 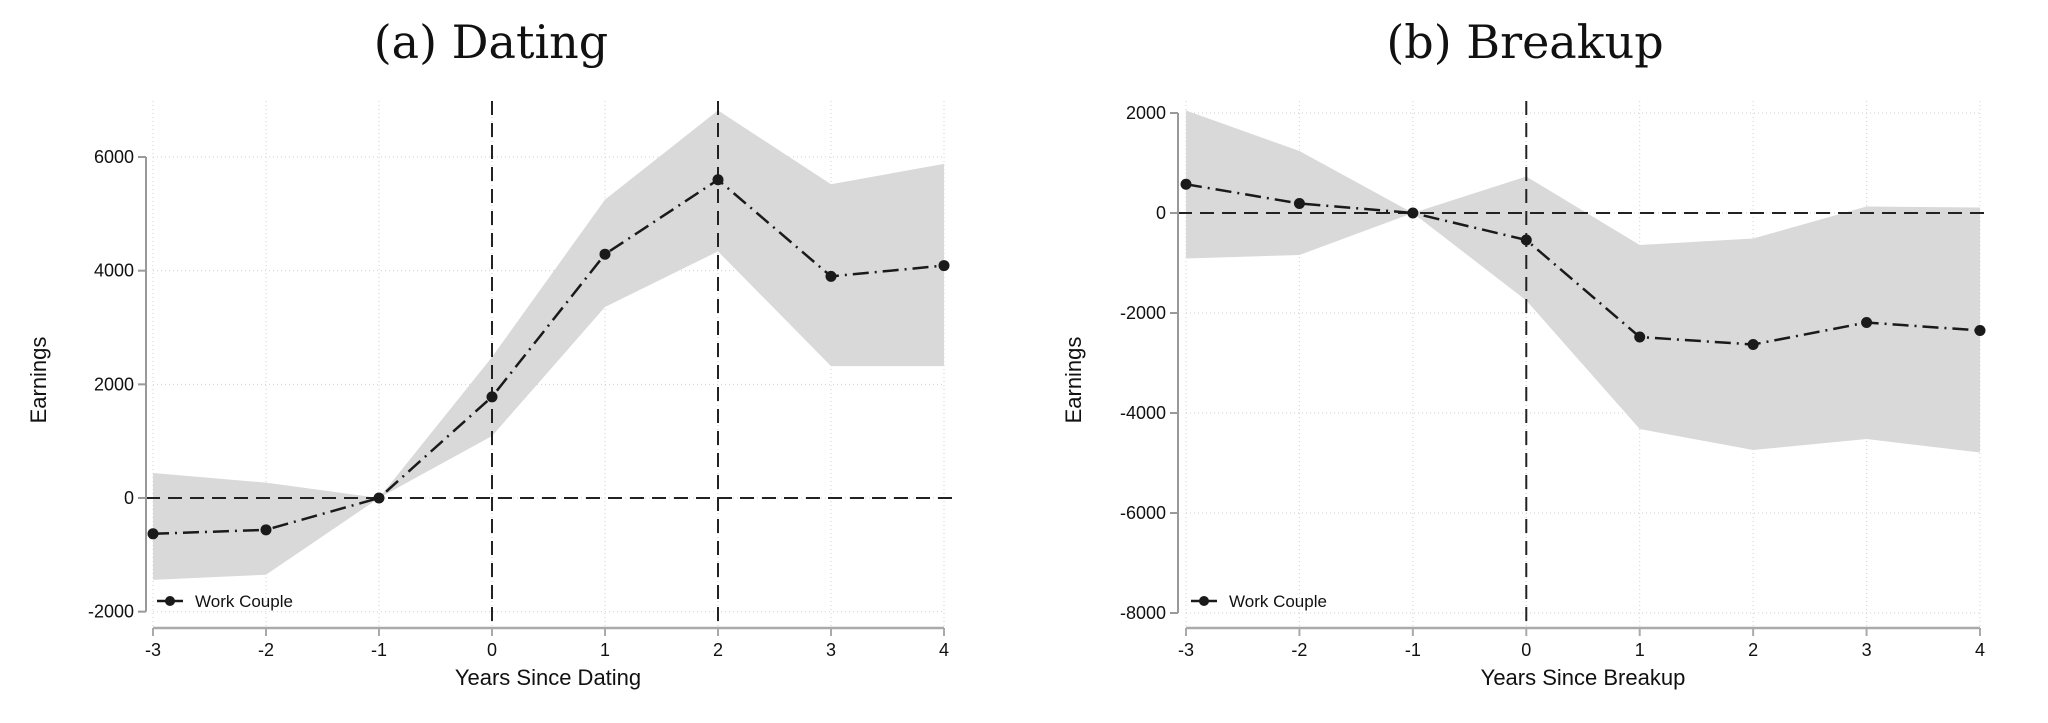 I want to click on chart-title: (a) Dating, so click(x=491, y=42).